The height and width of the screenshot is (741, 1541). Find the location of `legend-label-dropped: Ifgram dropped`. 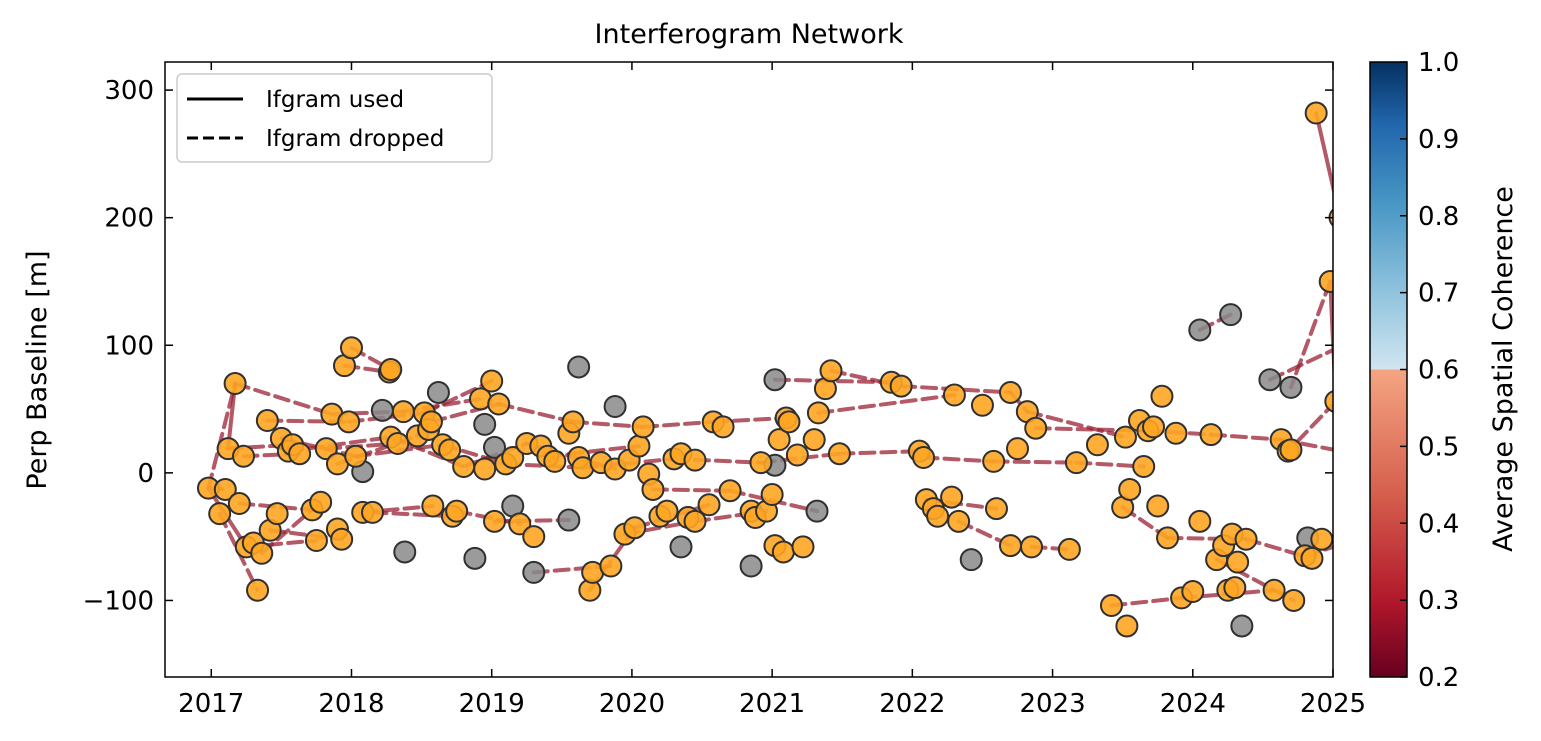

legend-label-dropped: Ifgram dropped is located at coordinates (355, 139).